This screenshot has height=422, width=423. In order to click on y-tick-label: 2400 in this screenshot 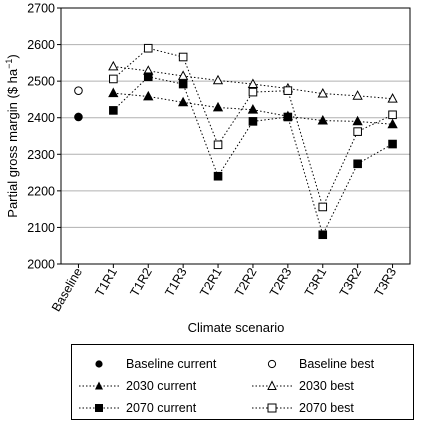, I will do `click(41, 118)`.